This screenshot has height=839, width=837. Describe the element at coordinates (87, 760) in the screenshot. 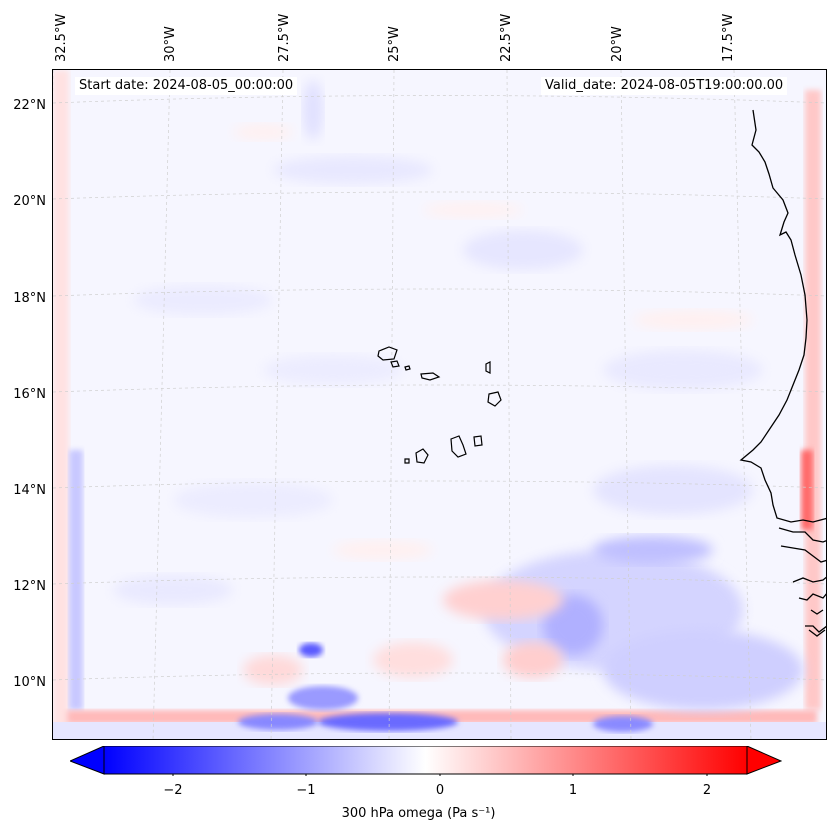

I see `colorbar-extend-min` at that location.